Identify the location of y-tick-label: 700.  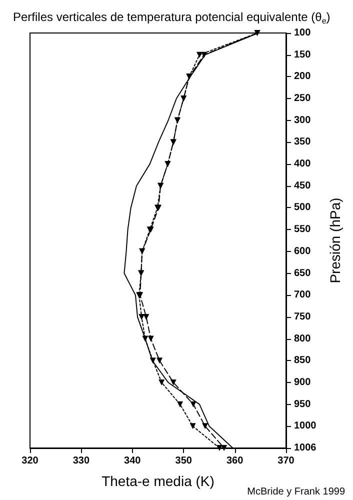
(303, 295).